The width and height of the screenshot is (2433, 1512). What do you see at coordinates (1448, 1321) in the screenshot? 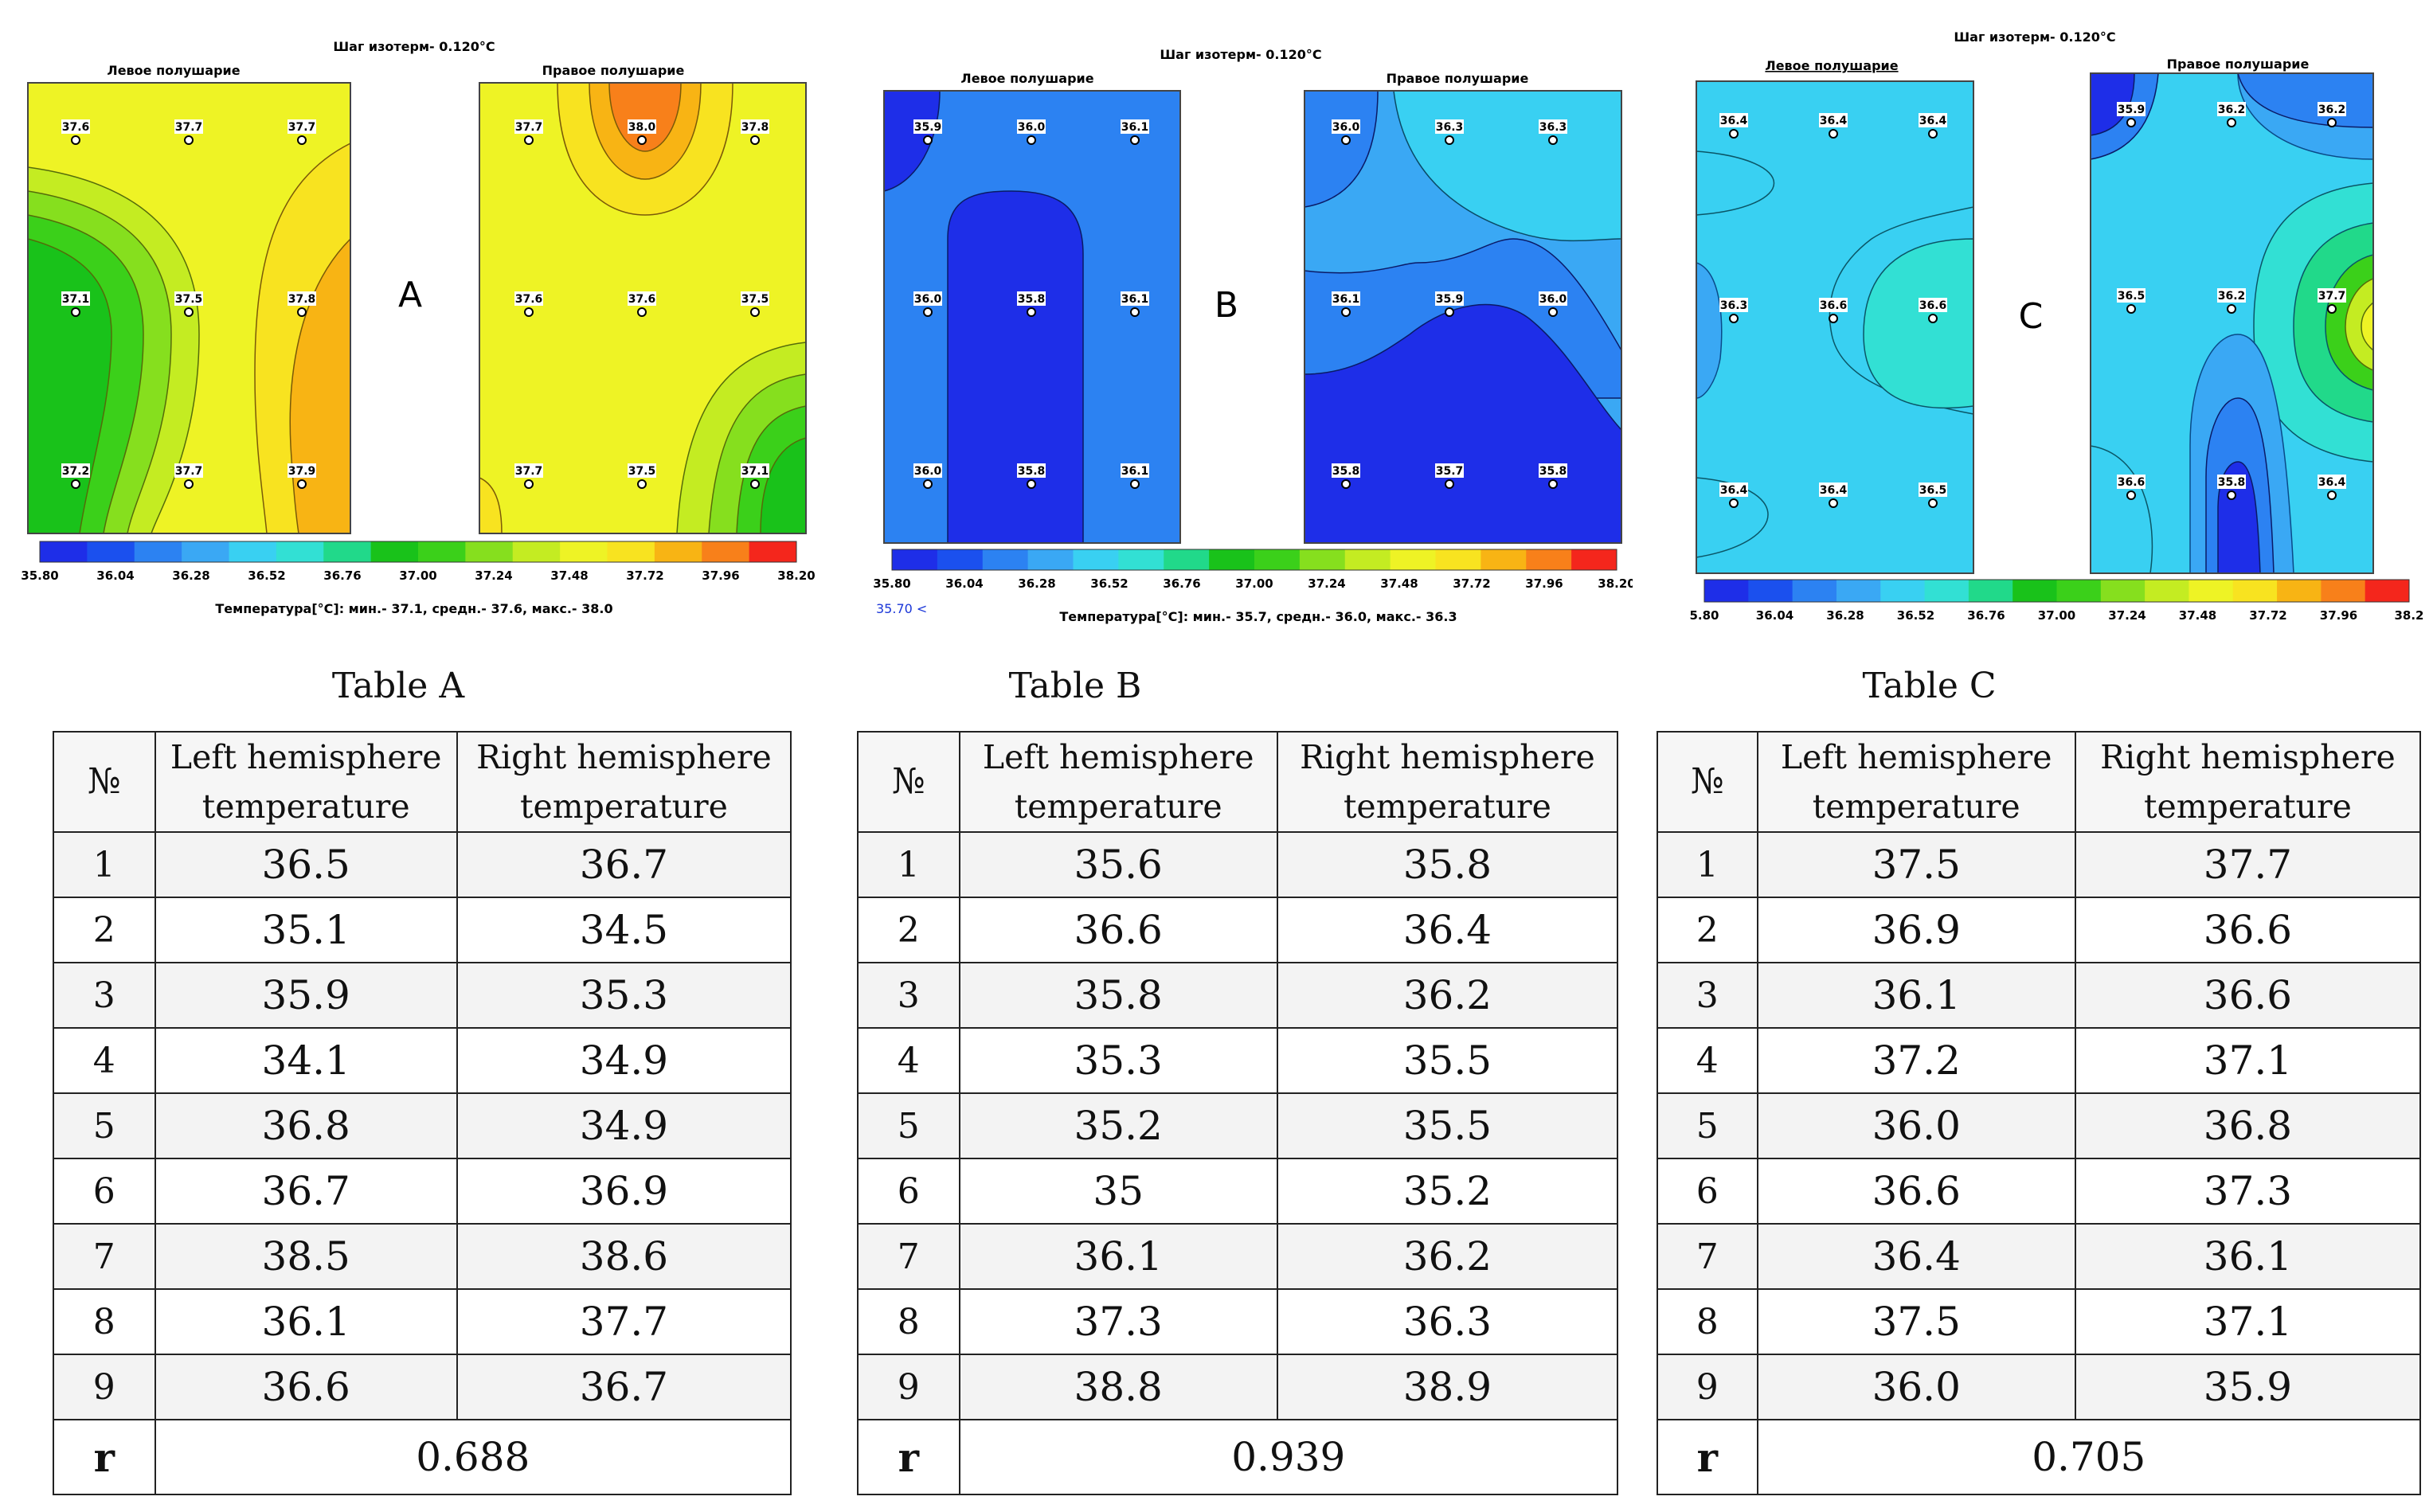
I see `right-temperature: 36.3` at bounding box center [1448, 1321].